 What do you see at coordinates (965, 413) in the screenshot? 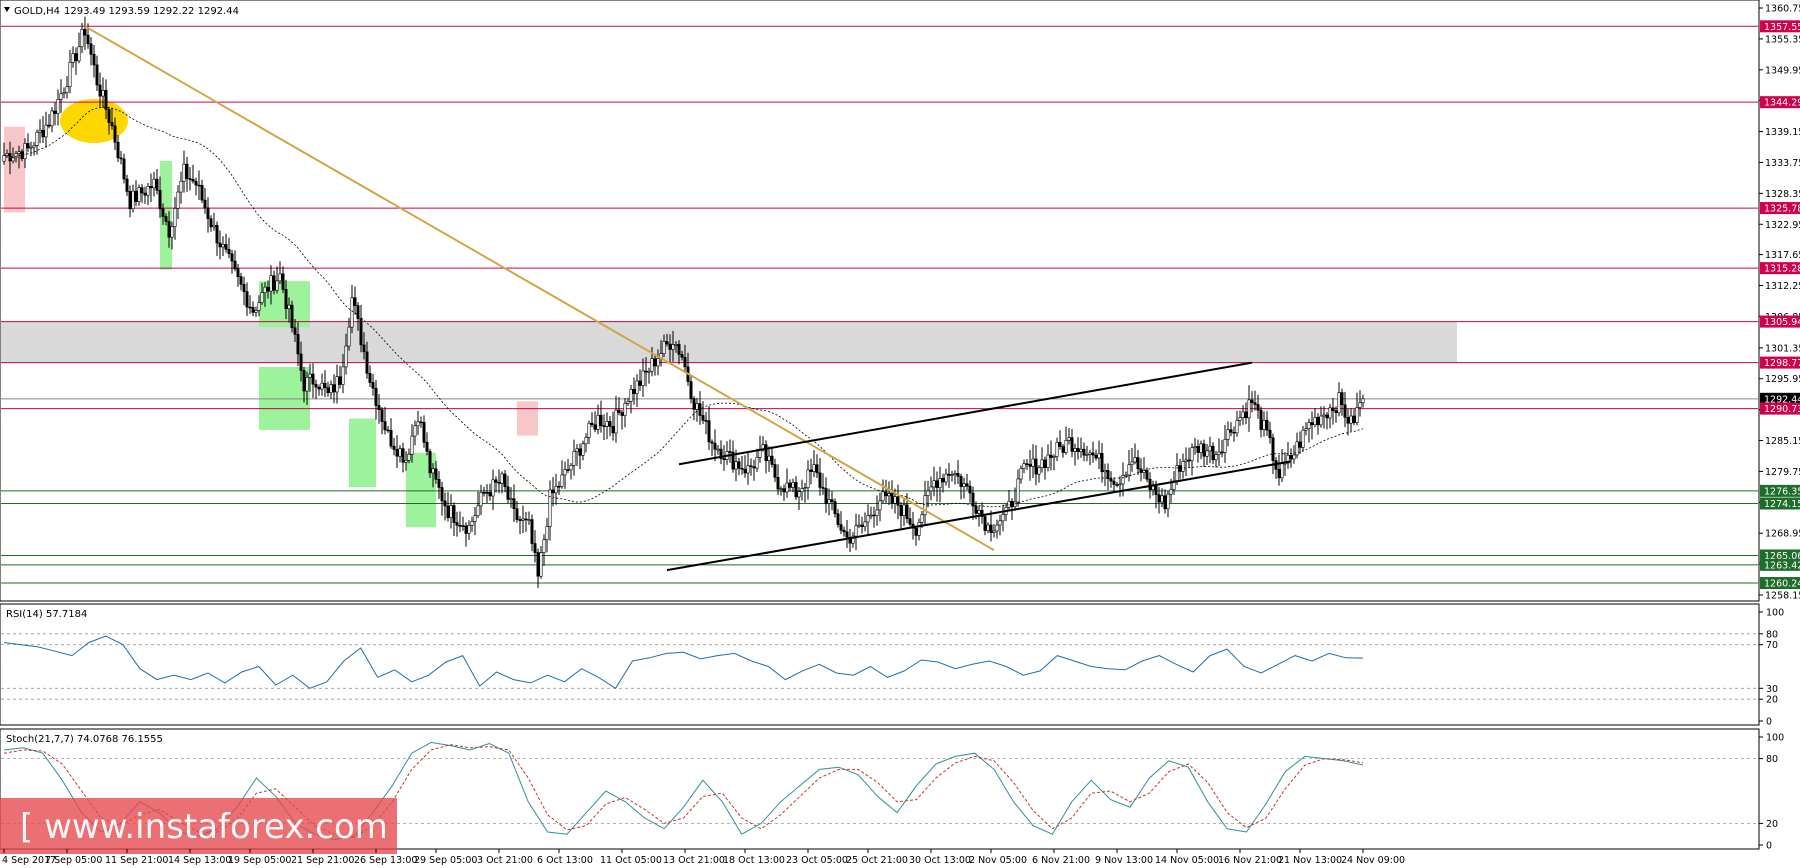
I see `channel-upper-line` at bounding box center [965, 413].